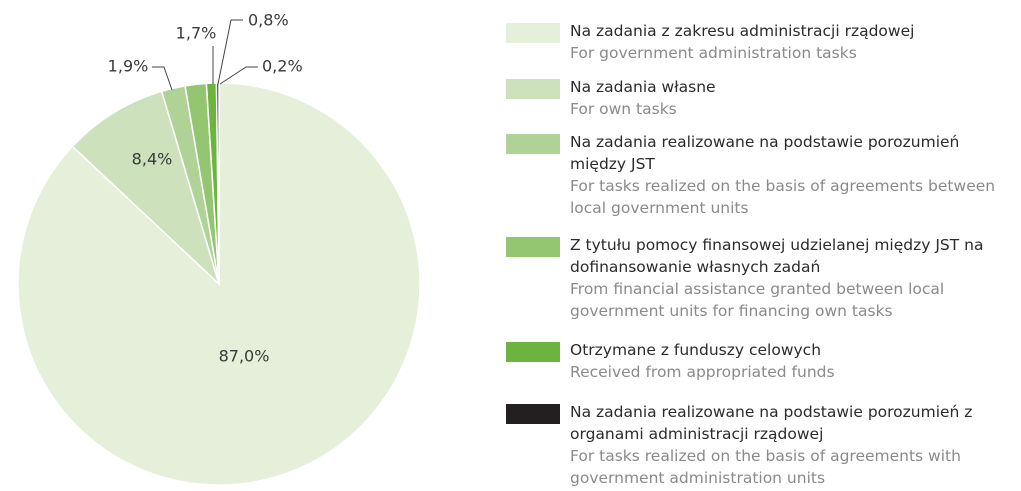  What do you see at coordinates (643, 87) in the screenshot?
I see `legend-label: Na zadania własne` at bounding box center [643, 87].